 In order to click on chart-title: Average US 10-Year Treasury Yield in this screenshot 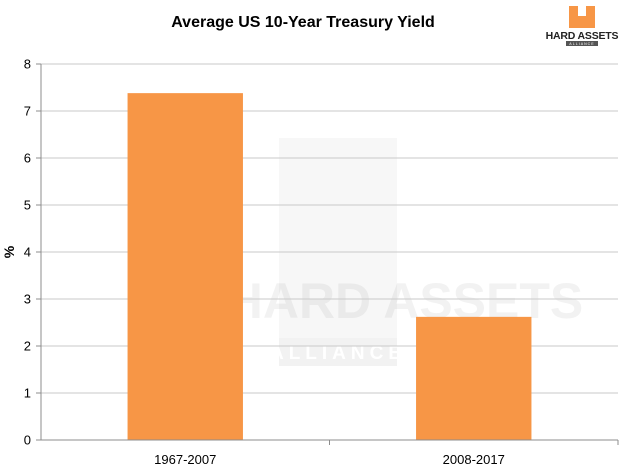, I will do `click(303, 22)`.